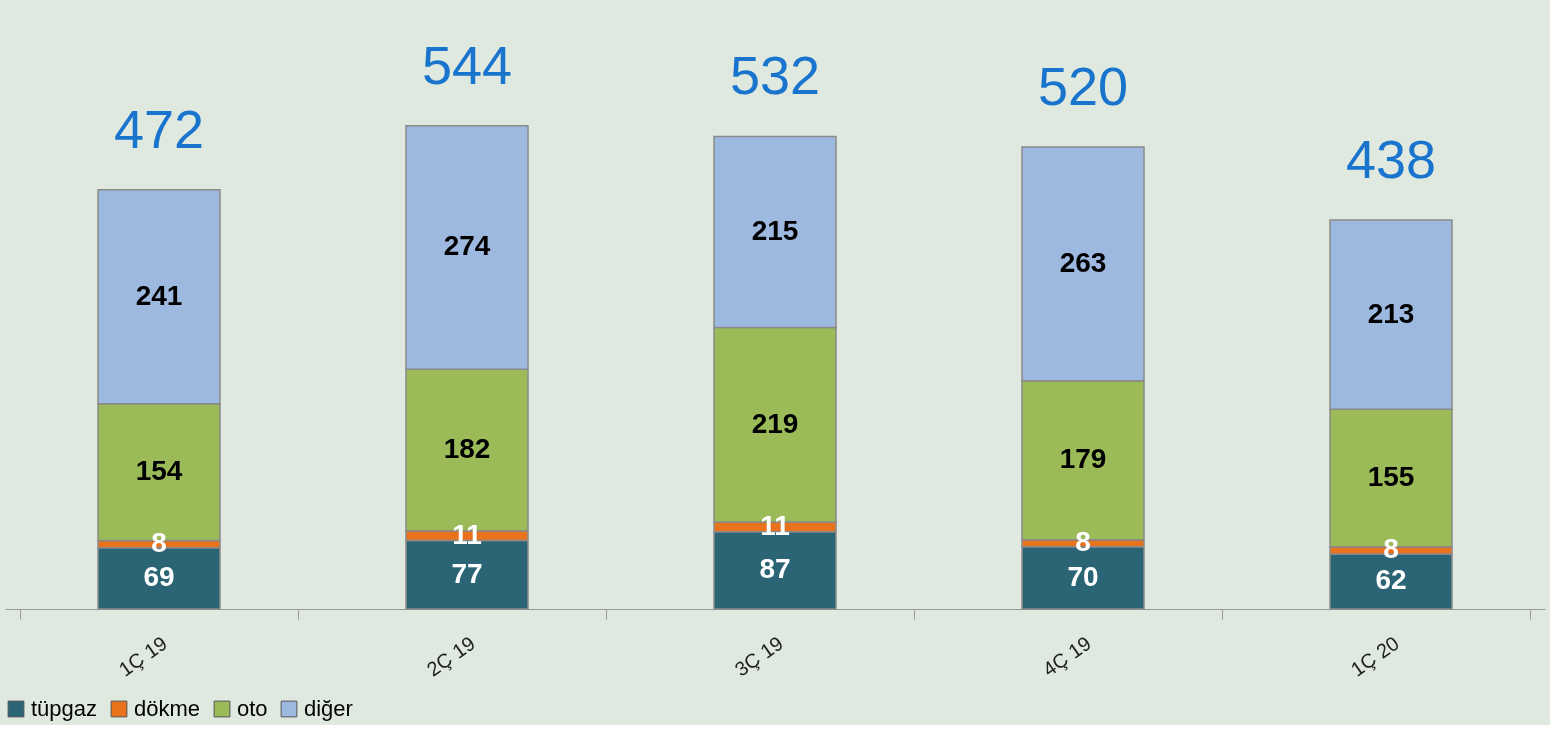  I want to click on legend-label: diğer, so click(328, 708).